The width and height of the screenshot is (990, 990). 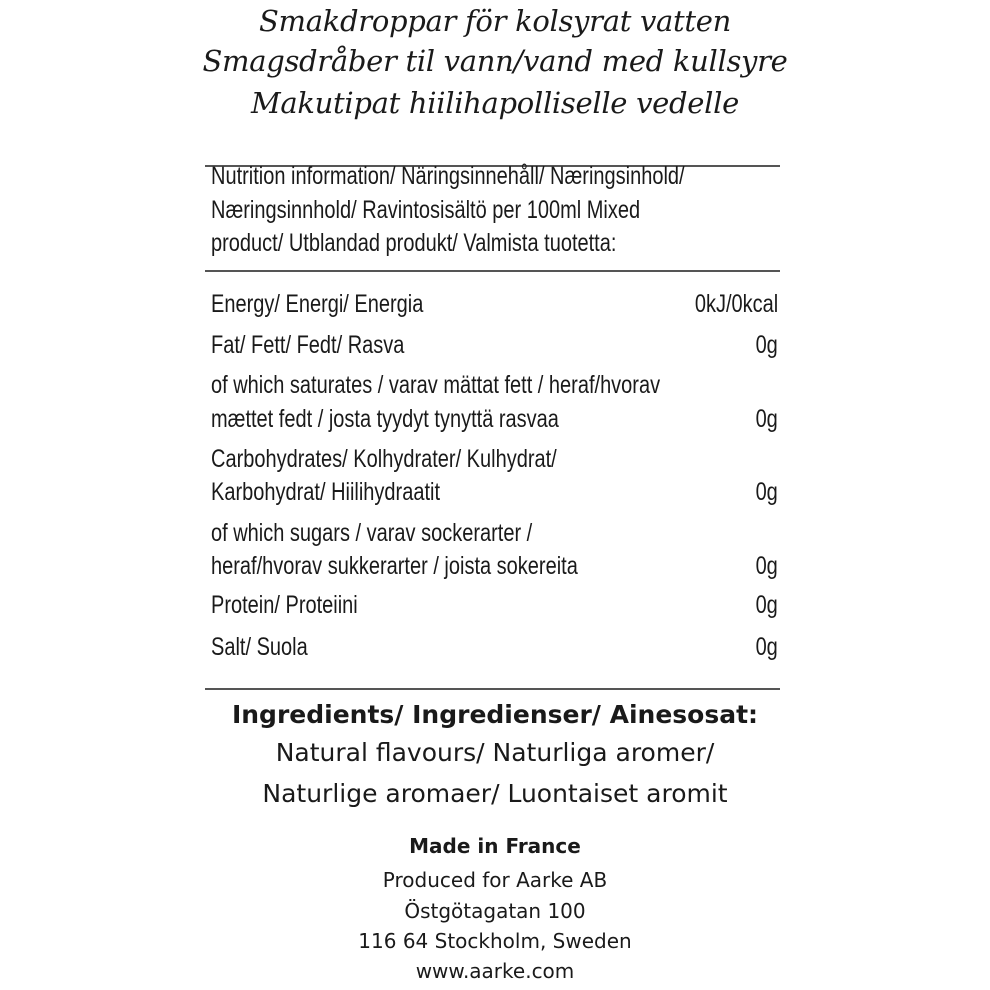 I want to click on protein-value: 0g, so click(x=766, y=605).